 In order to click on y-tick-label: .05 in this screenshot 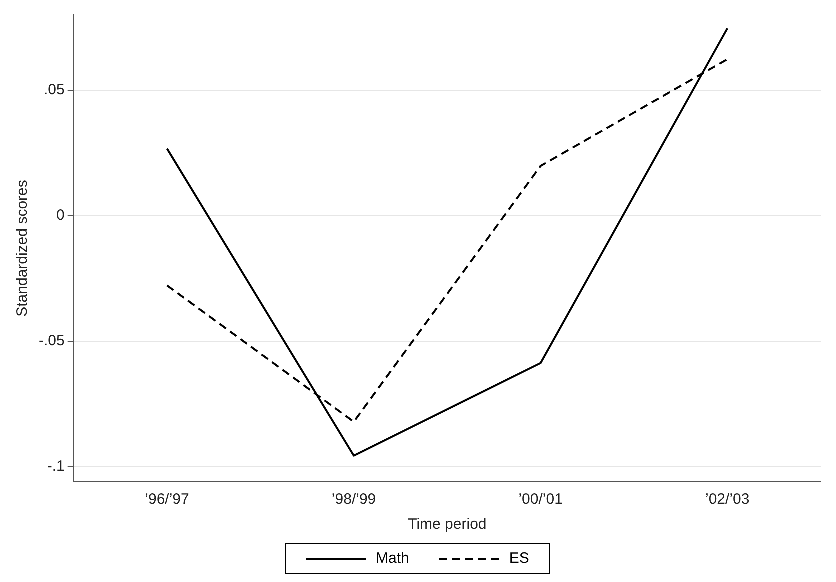, I will do `click(54, 89)`.